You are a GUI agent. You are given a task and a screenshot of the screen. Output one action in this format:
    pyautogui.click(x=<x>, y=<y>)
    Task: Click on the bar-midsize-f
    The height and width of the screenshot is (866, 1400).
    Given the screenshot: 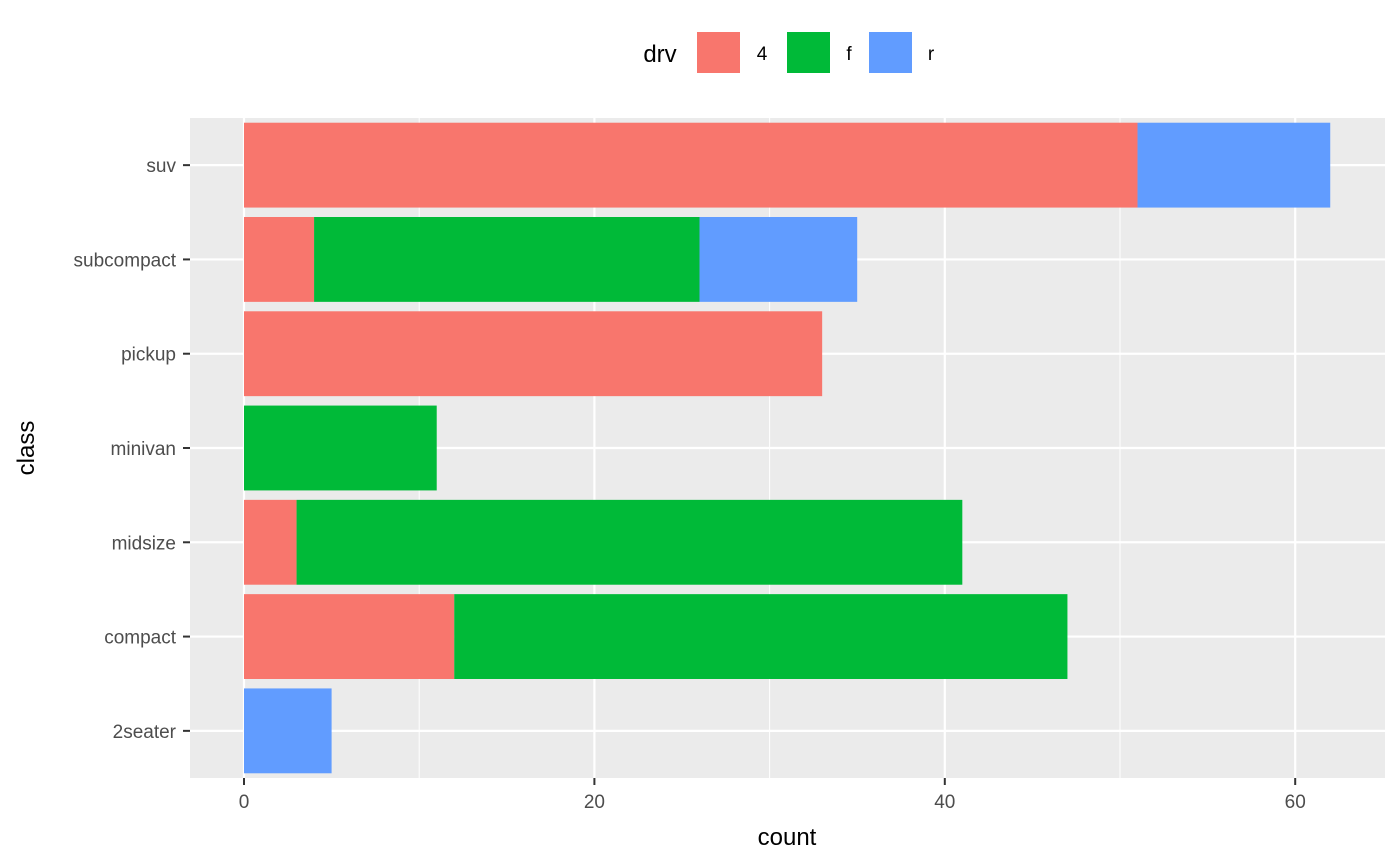 What is the action you would take?
    pyautogui.click(x=629, y=542)
    